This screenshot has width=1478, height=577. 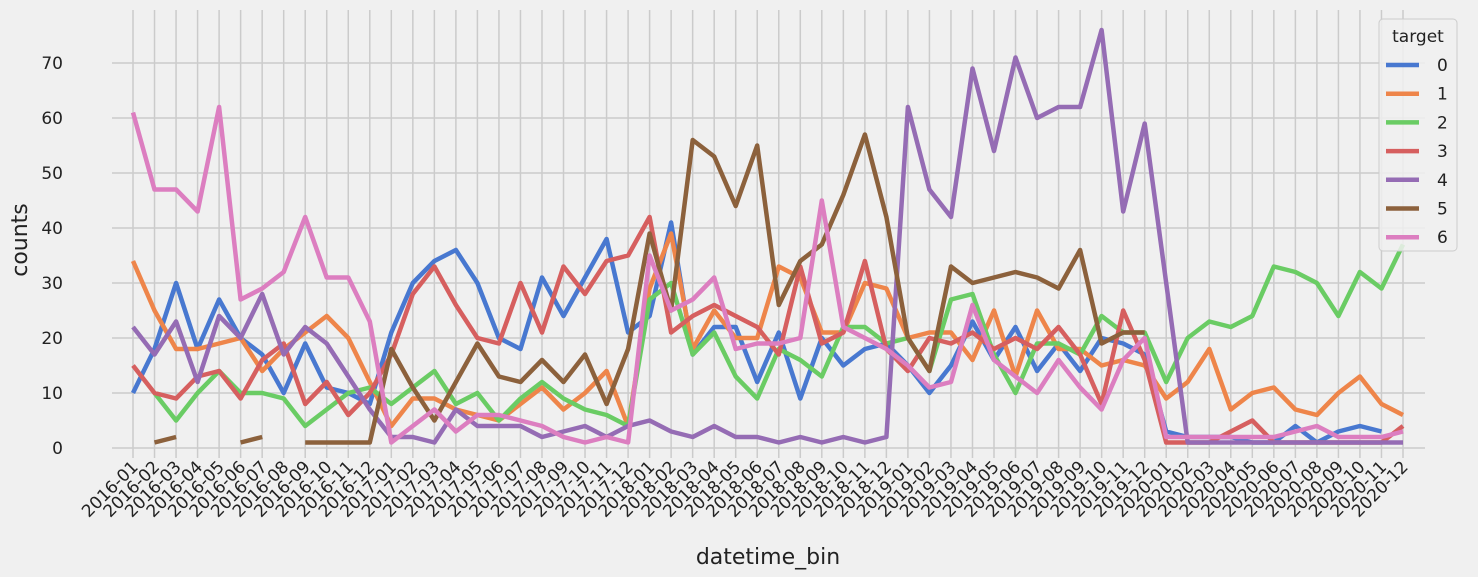 I want to click on legend-label-5: 5, so click(x=1442, y=210).